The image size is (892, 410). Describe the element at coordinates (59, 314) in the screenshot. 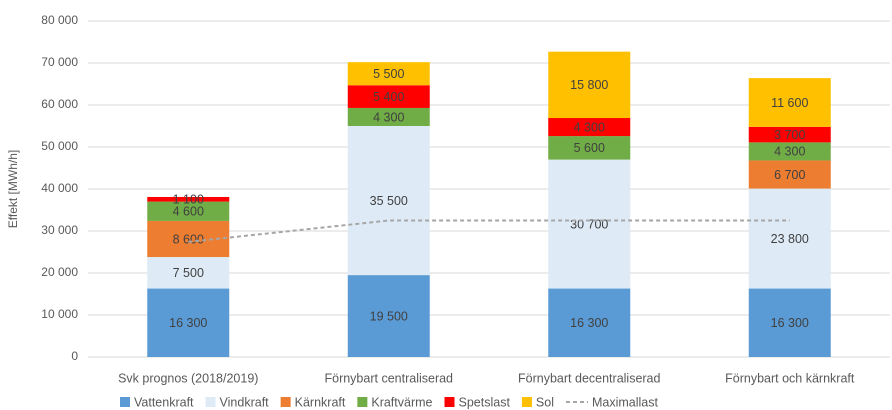

I see `y-tick-label: 10 000` at that location.